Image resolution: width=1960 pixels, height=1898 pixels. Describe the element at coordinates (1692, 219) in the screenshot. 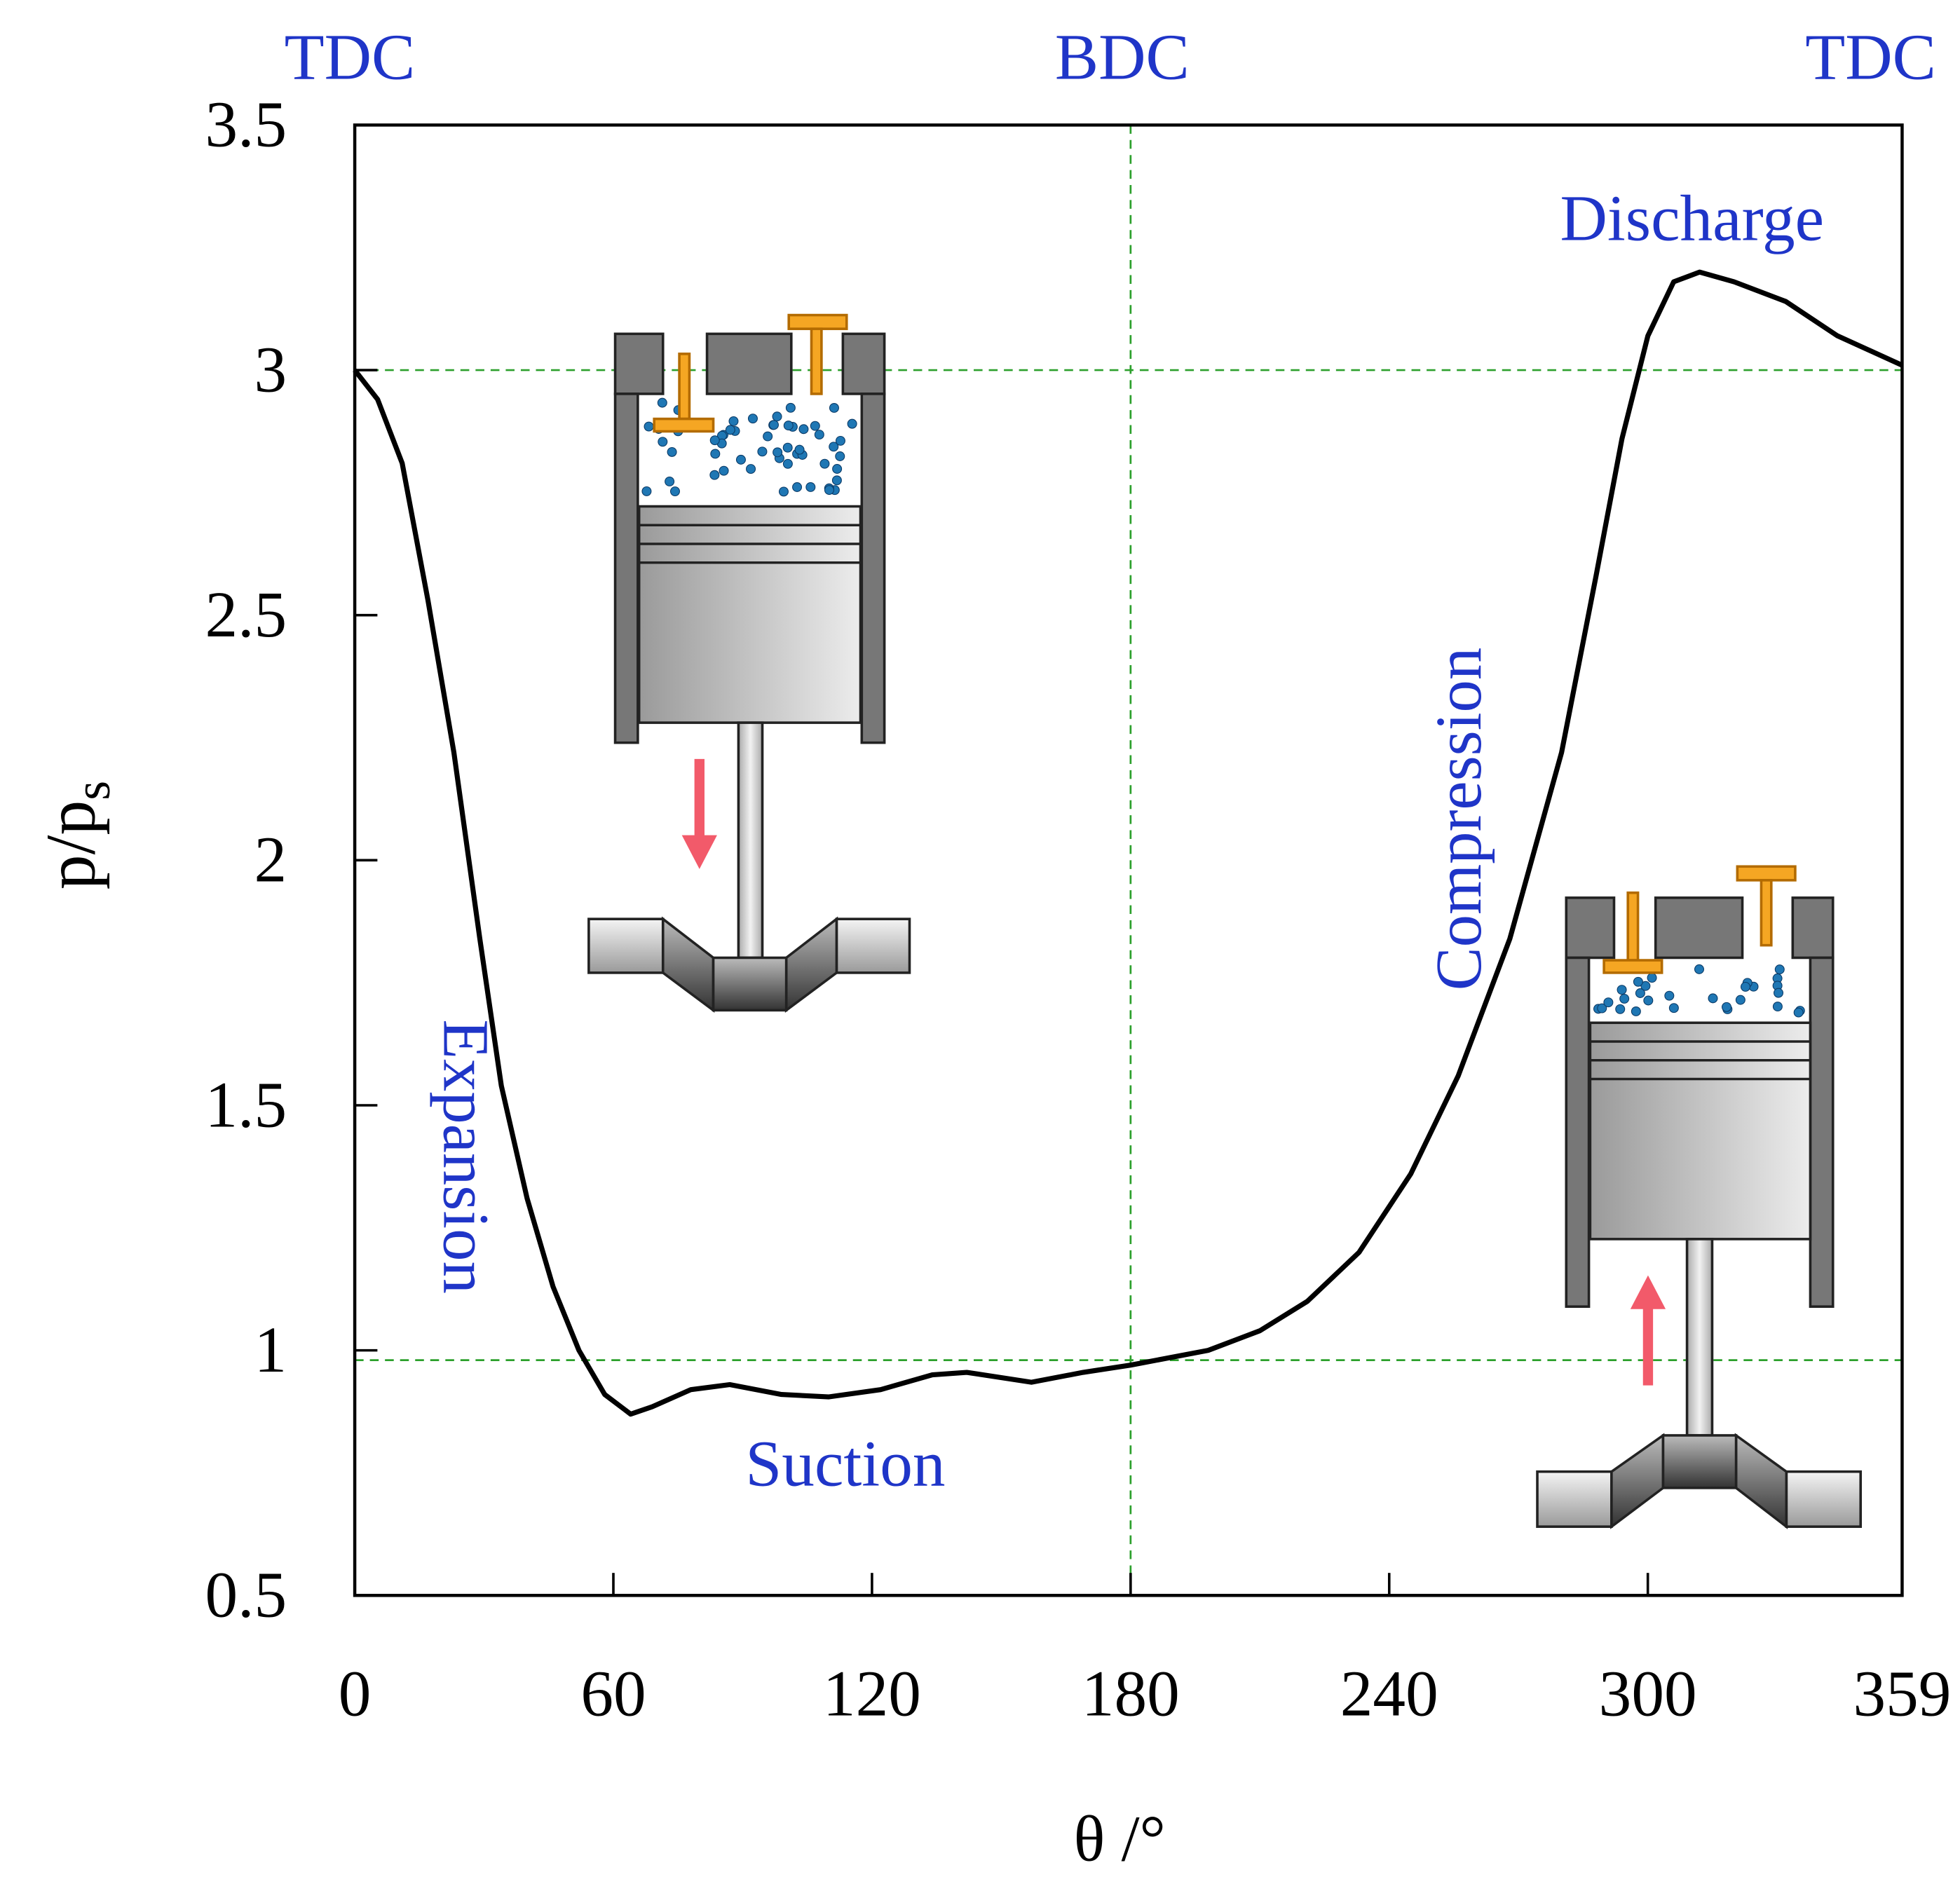

I see `annotation: Discharge` at that location.